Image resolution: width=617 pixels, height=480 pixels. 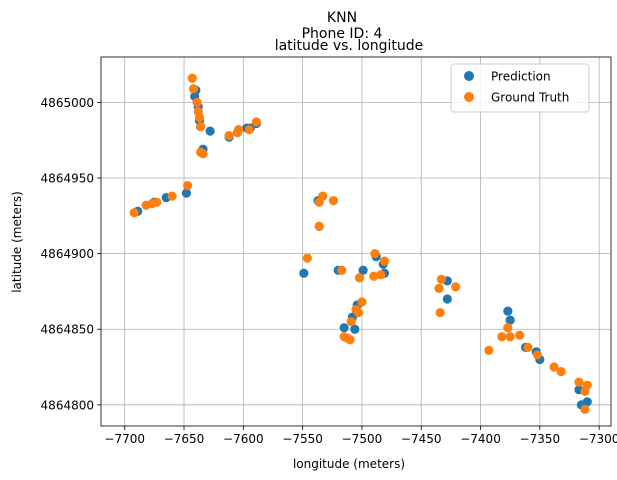 What do you see at coordinates (342, 18) in the screenshot?
I see `figure-suptitle-line1: KNN` at bounding box center [342, 18].